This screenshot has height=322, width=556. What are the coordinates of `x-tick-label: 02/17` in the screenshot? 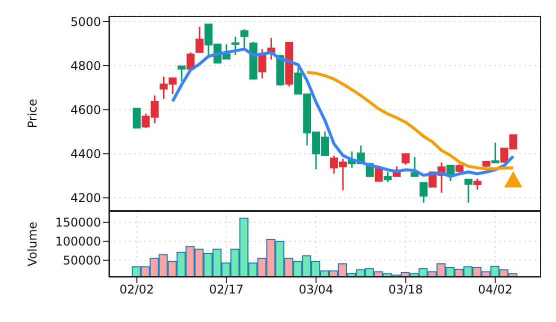 It's located at (226, 289).